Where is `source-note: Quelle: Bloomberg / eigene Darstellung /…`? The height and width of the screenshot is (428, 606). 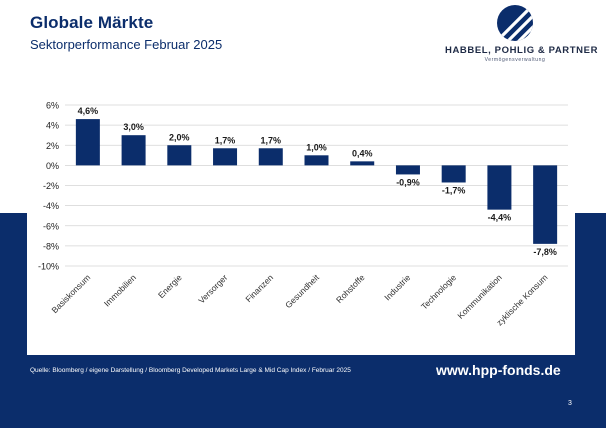
source-note: Quelle: Bloomberg / eigene Darstellung /… is located at coordinates (190, 370).